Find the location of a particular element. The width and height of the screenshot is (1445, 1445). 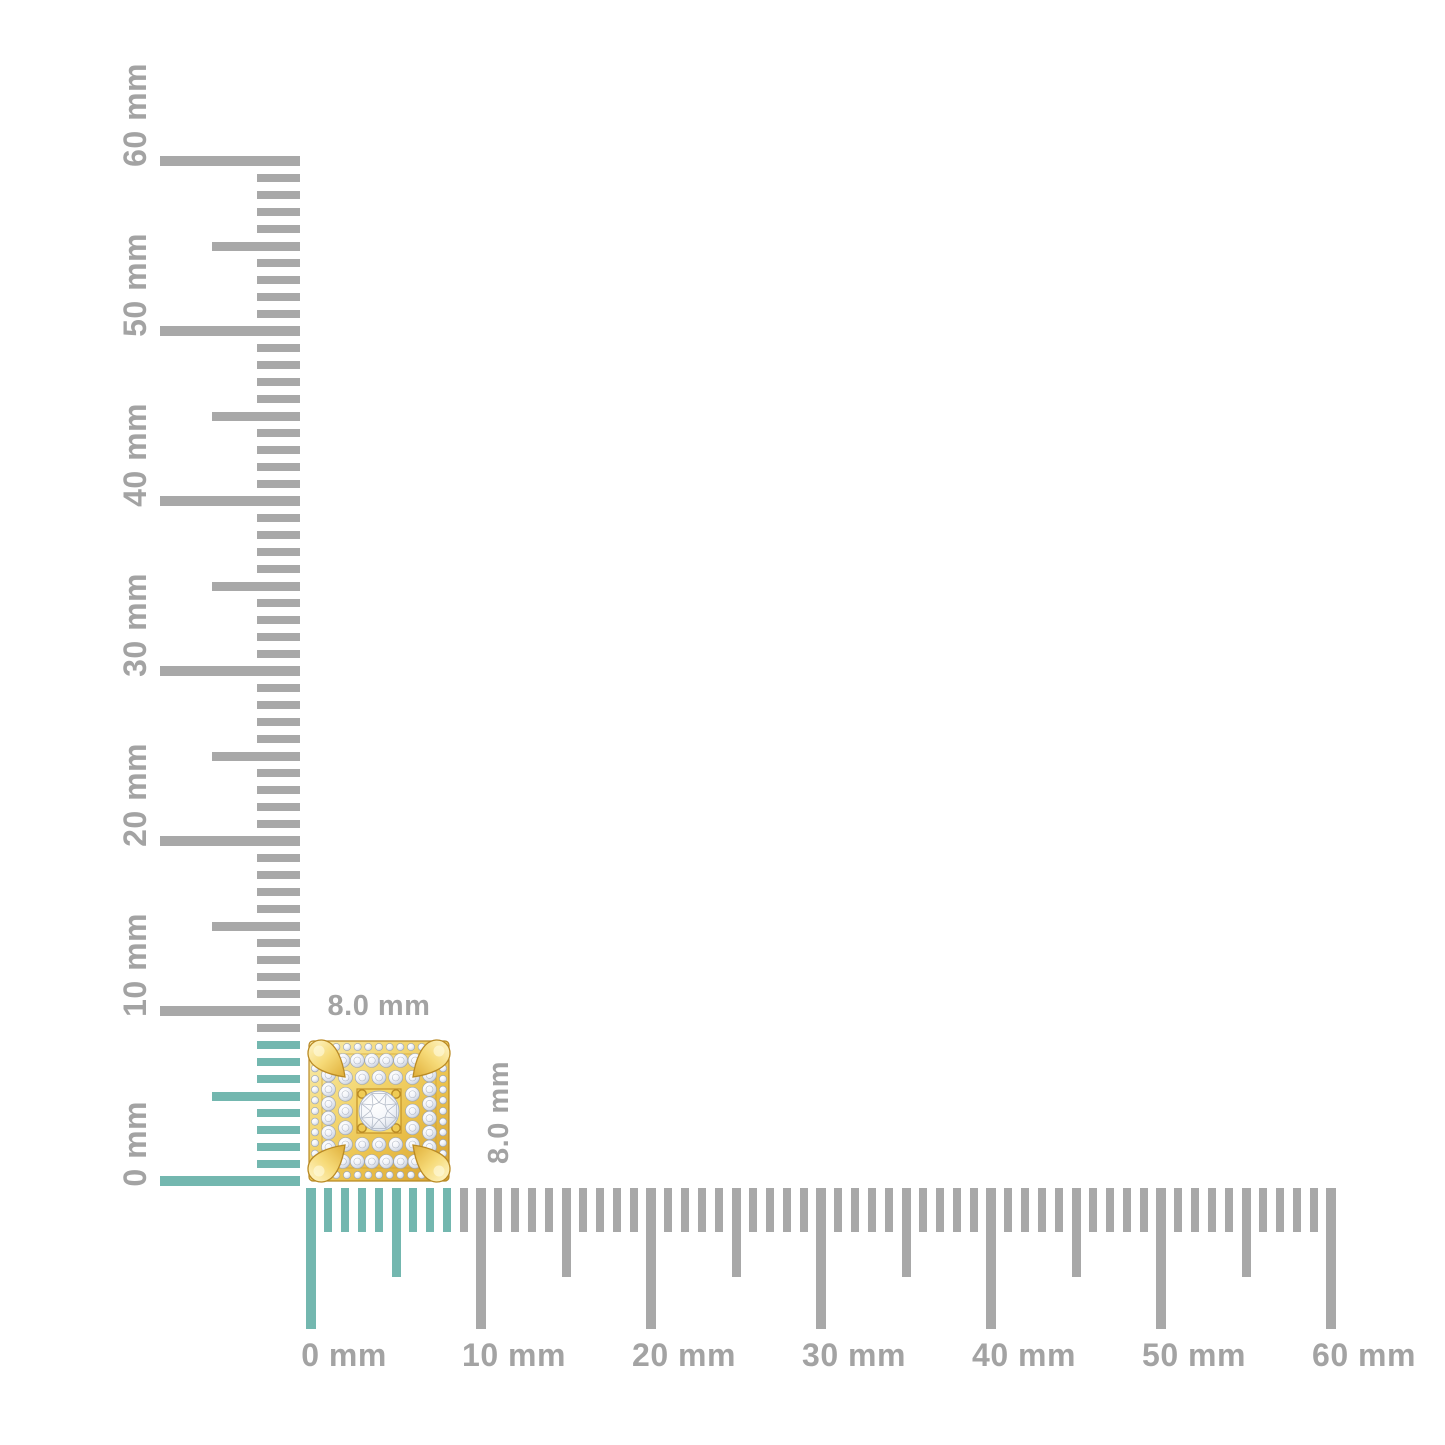

h-tick-25mm is located at coordinates (736, 1232).